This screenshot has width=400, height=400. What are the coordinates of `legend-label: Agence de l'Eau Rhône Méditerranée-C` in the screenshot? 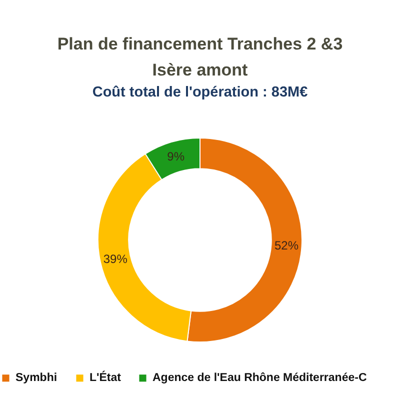 It's located at (259, 378).